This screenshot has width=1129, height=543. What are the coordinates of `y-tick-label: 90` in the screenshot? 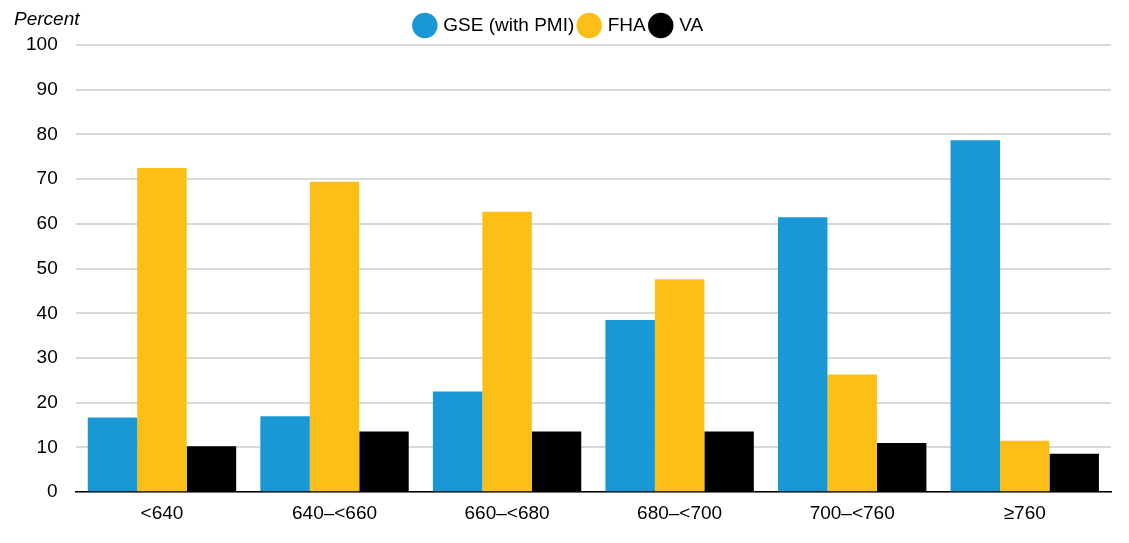 It's located at (47, 88).